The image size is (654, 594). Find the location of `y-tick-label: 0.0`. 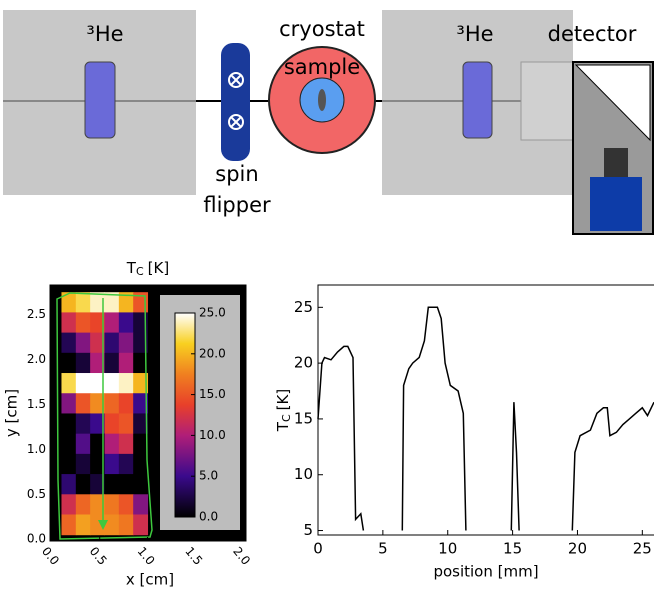

y-tick-label: 0.0 is located at coordinates (36, 539).